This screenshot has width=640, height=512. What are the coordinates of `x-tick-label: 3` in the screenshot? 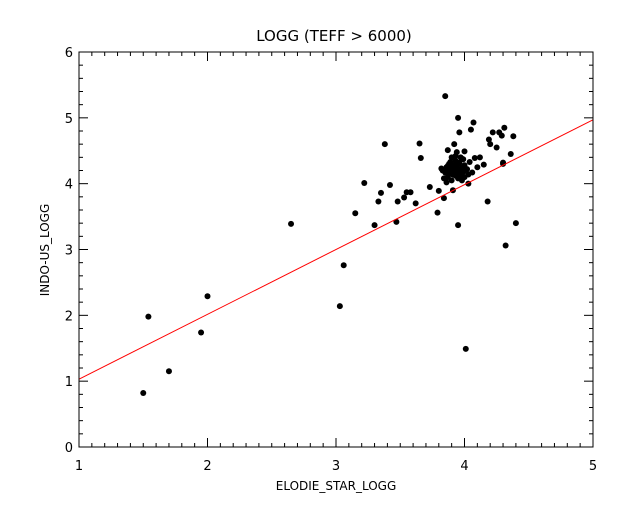 It's located at (336, 466).